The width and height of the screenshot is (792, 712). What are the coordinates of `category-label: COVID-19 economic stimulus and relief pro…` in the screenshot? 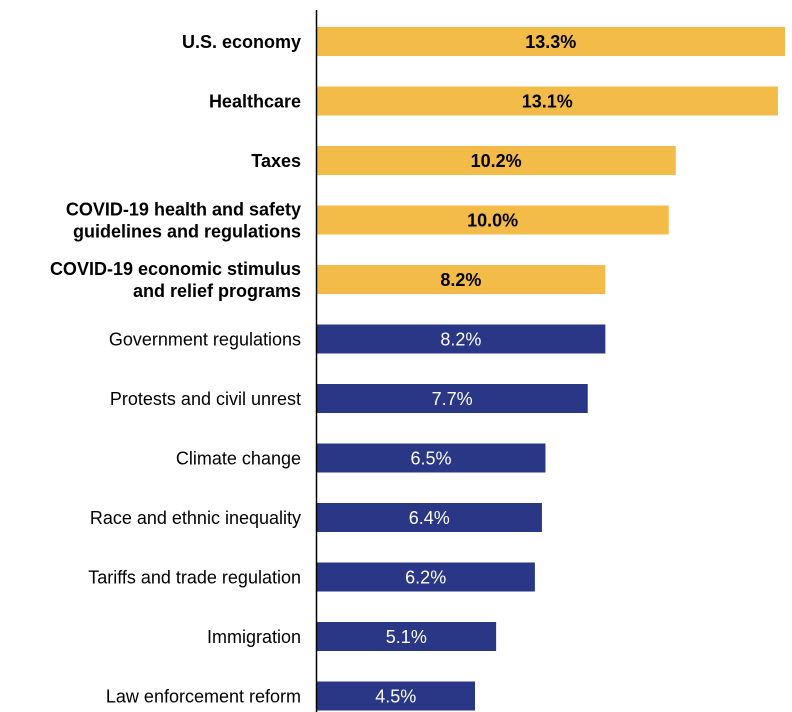 It's located at (175, 280).